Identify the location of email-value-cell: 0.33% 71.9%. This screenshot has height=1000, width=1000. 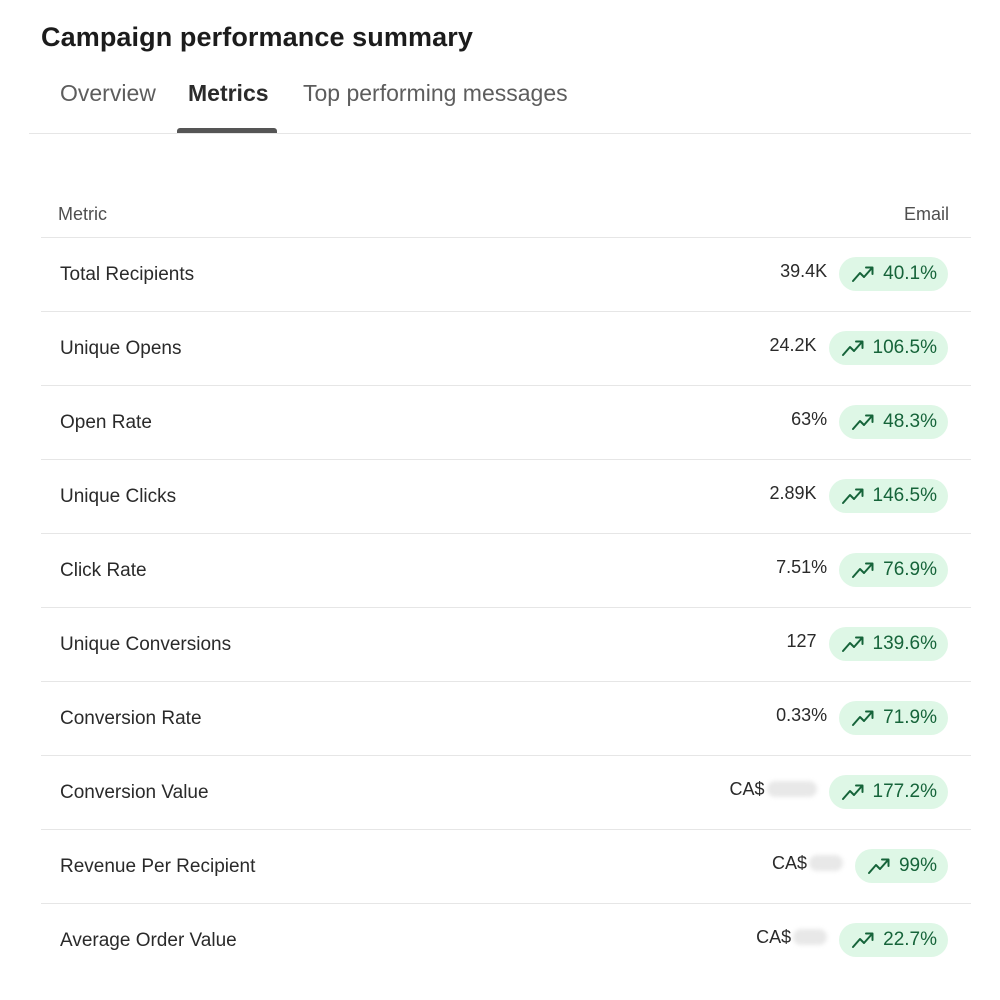
(862, 718).